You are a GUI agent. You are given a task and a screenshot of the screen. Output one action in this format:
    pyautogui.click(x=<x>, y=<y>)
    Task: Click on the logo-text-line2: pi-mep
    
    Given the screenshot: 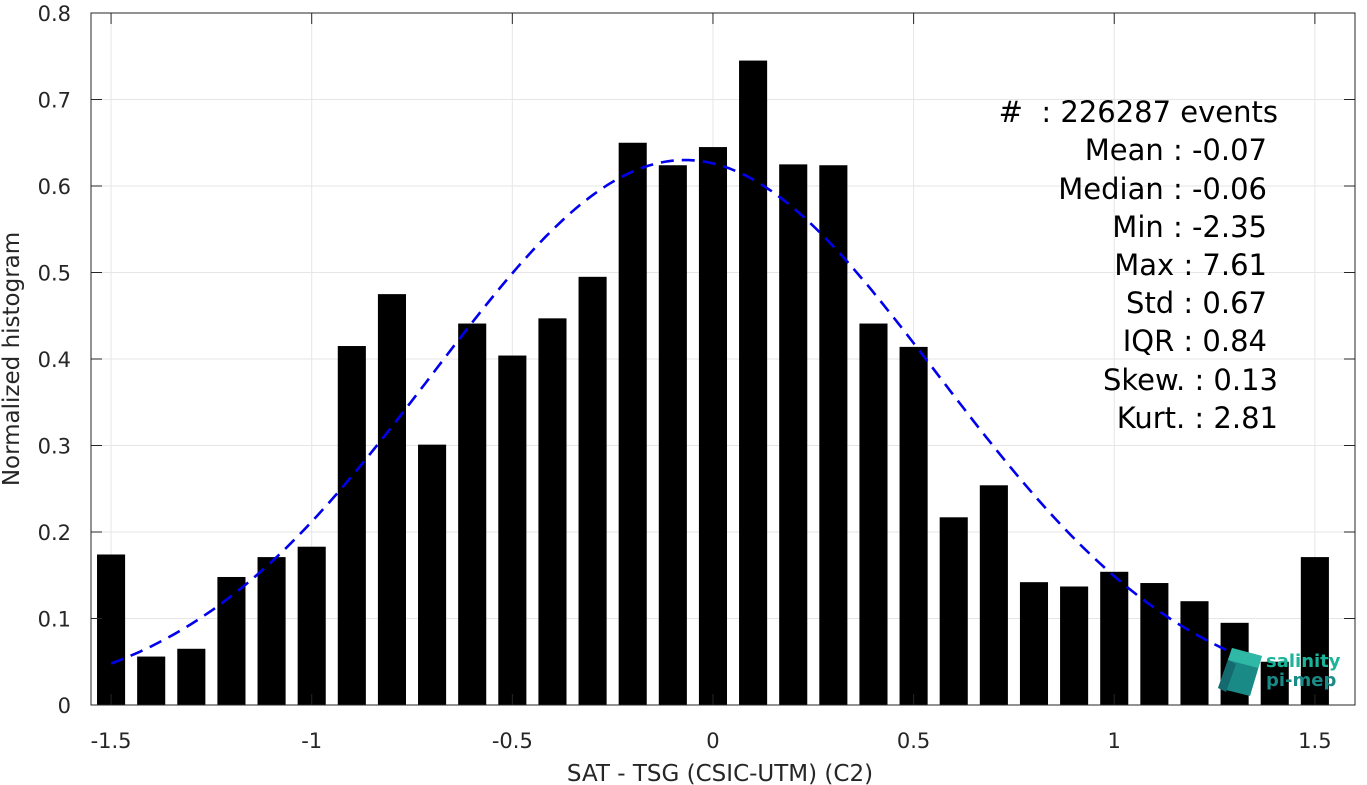 What is the action you would take?
    pyautogui.click(x=1301, y=680)
    